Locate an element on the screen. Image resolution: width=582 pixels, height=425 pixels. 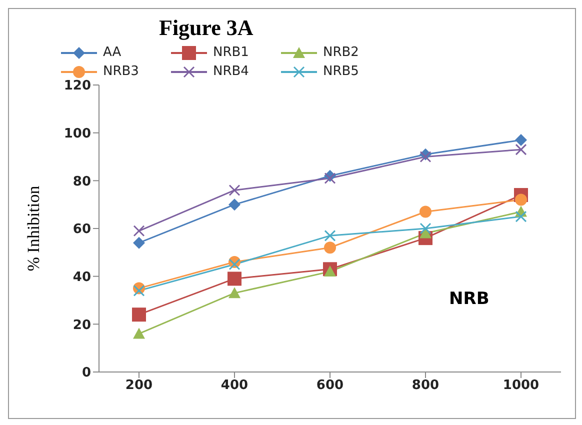
y-tick-label: 80 is located at coordinates (81, 182).